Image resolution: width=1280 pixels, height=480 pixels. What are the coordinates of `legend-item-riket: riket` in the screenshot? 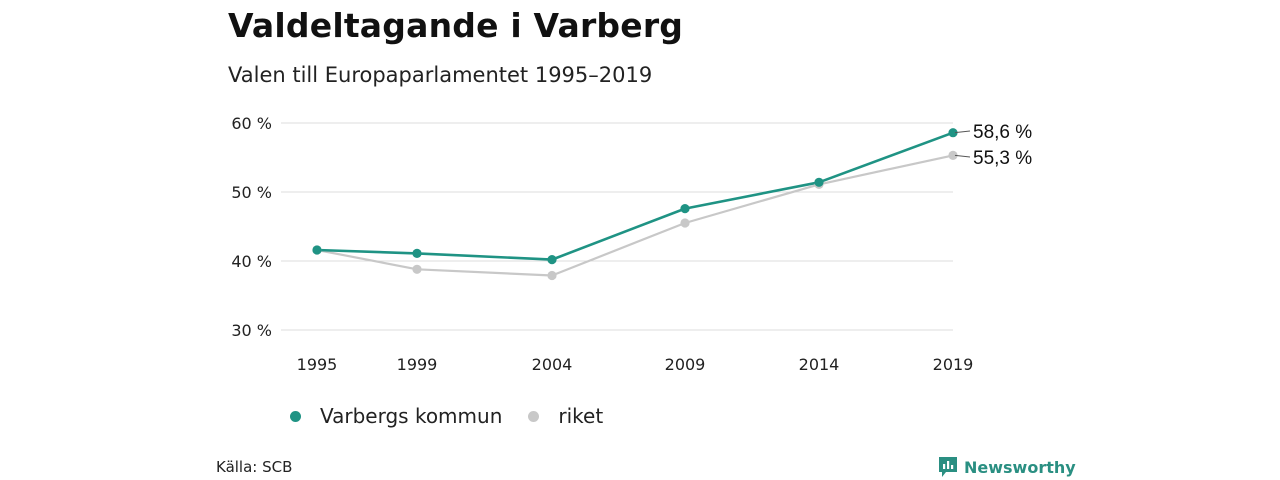 It's located at (565, 416).